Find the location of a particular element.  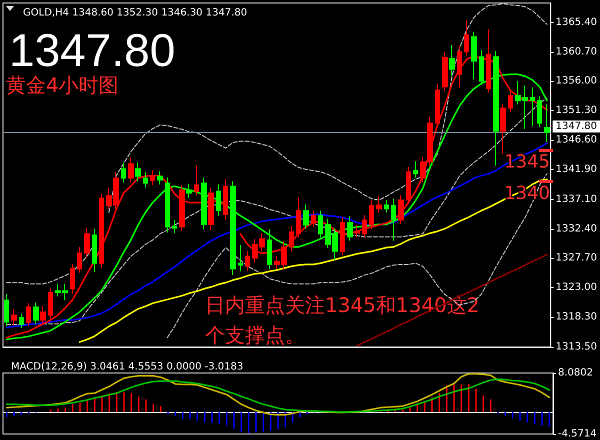

ref-line-label: 1347.80 is located at coordinates (577, 126).